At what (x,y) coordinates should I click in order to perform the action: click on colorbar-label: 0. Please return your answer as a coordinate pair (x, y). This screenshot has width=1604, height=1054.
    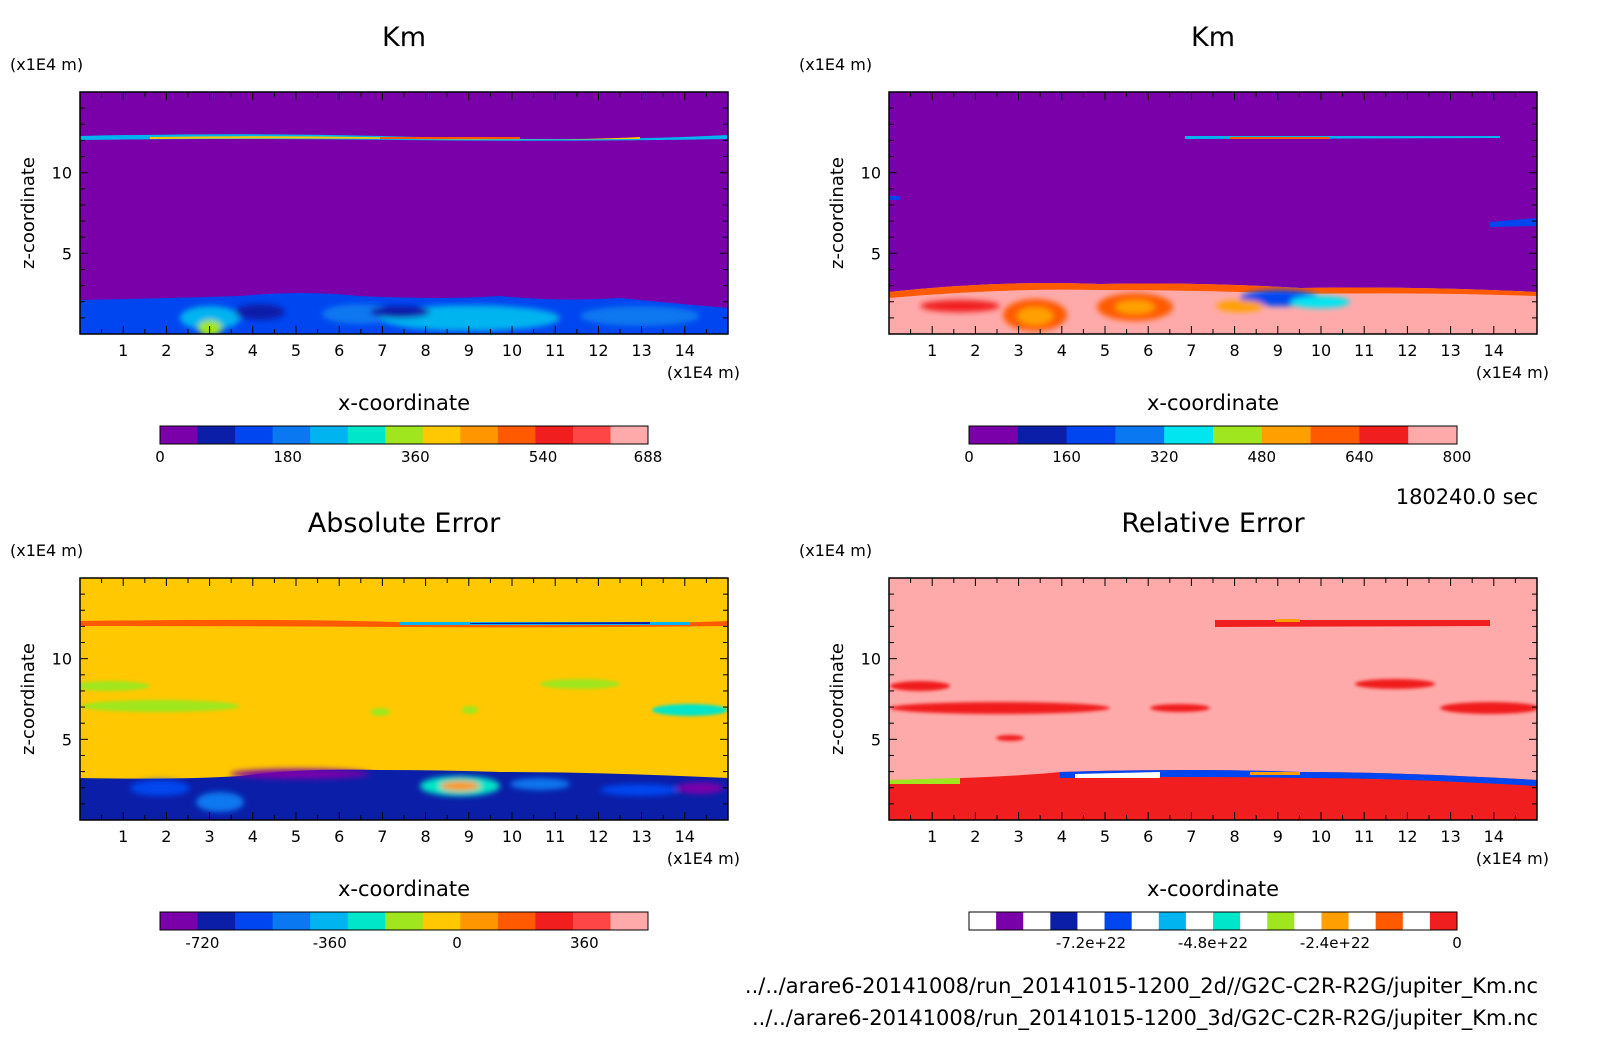
    Looking at the image, I should click on (160, 457).